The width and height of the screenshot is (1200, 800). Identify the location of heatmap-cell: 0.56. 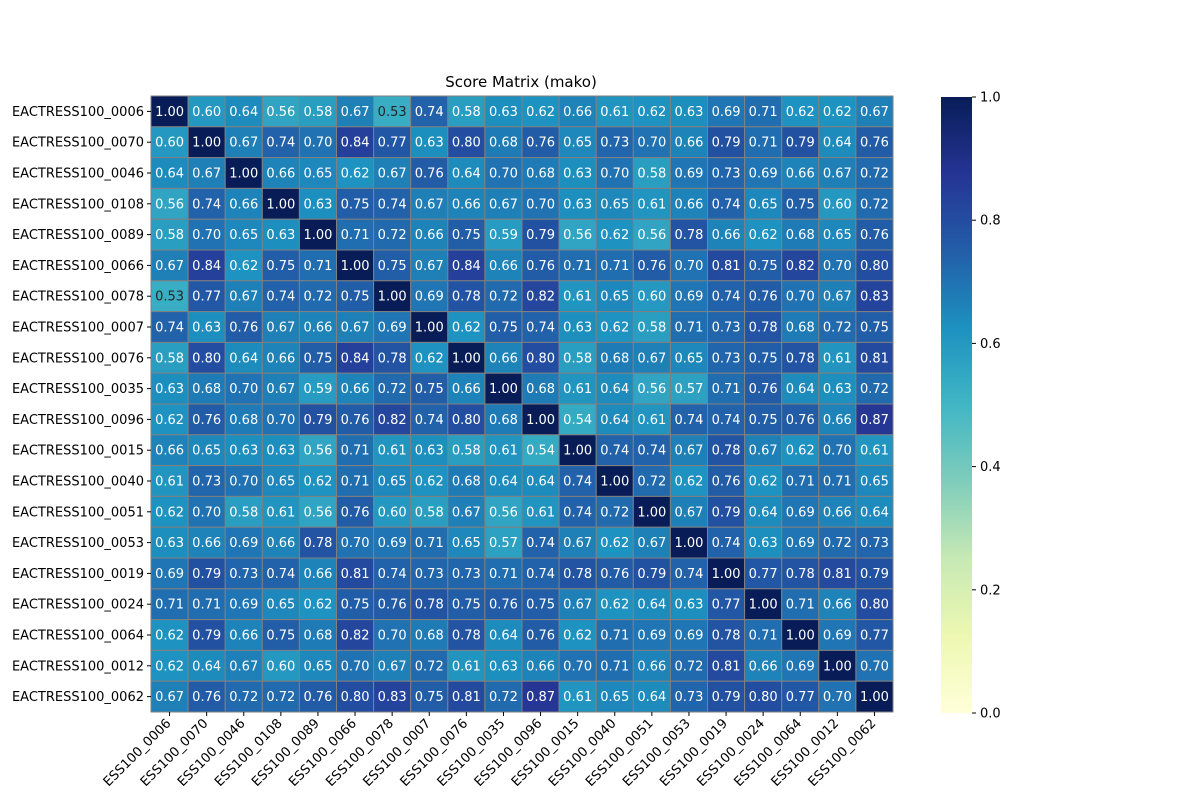
(651, 234).